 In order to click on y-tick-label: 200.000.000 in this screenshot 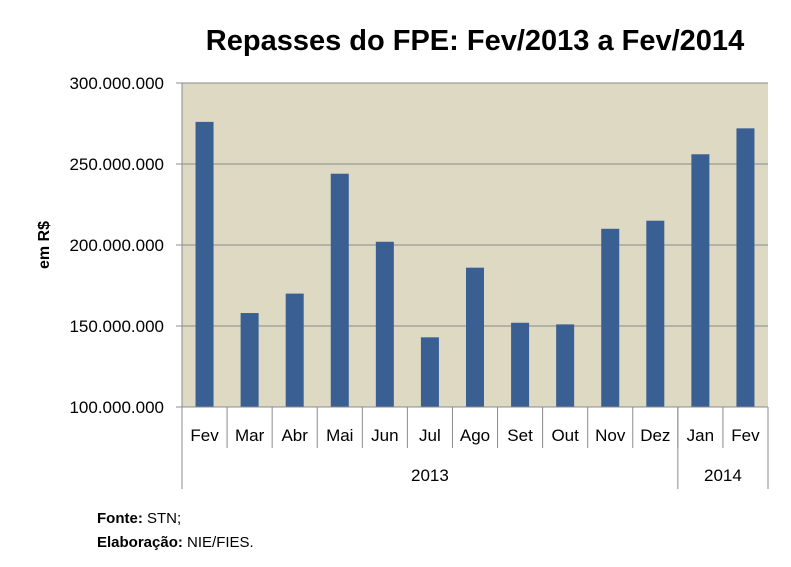, I will do `click(116, 245)`.